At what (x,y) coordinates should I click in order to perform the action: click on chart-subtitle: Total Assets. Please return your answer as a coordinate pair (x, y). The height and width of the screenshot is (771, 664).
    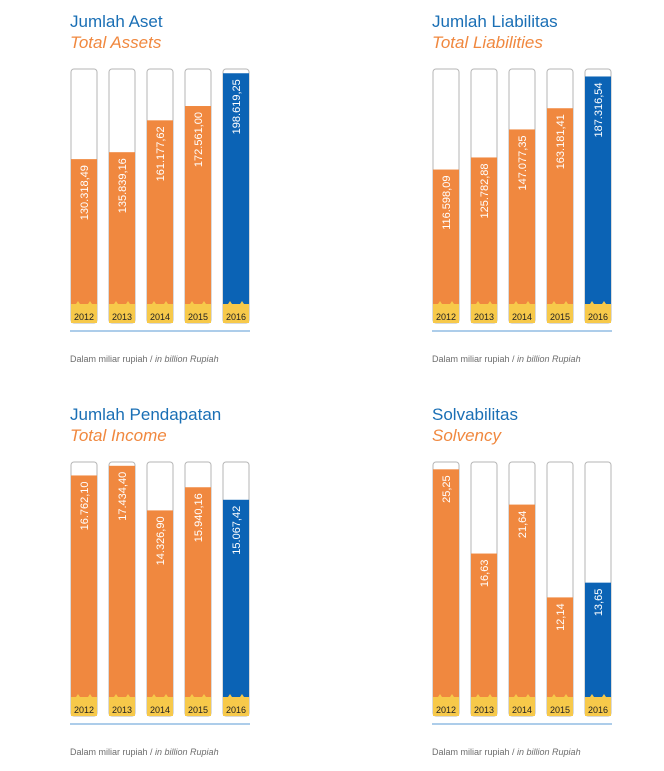
    Looking at the image, I should click on (116, 42).